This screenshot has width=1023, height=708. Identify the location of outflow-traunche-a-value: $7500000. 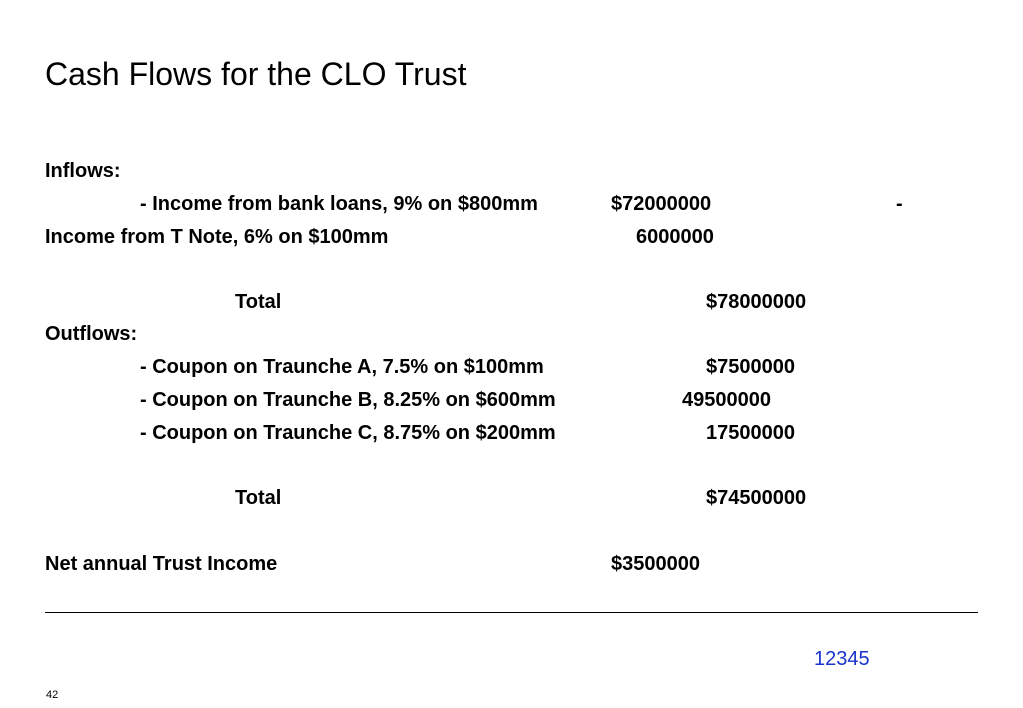
(750, 367).